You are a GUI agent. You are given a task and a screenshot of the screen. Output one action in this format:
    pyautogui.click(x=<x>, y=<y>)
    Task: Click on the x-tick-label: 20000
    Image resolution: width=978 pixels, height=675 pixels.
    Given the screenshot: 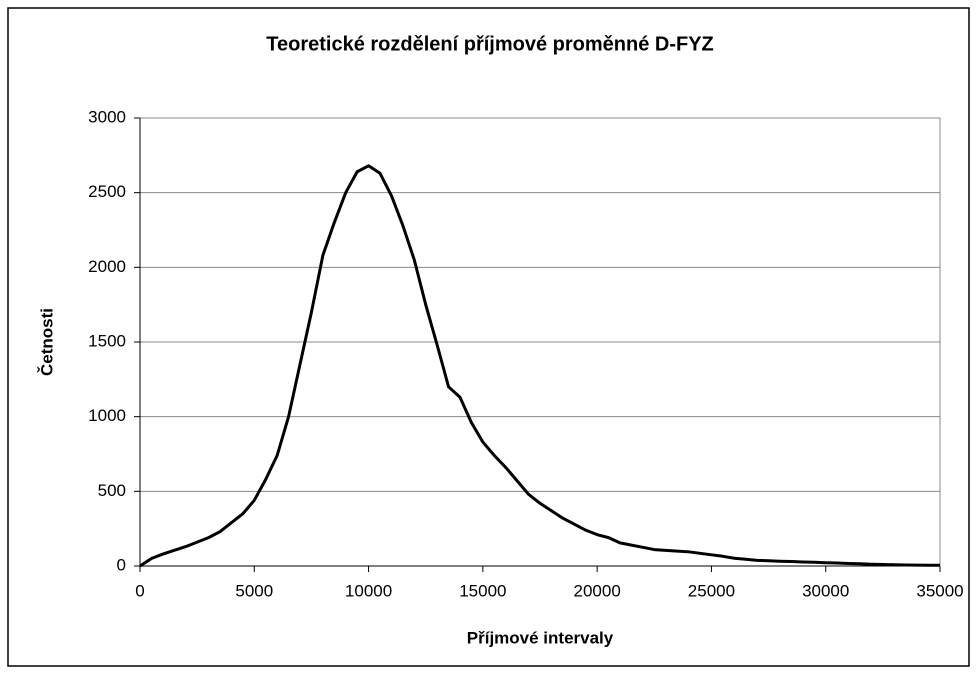 What is the action you would take?
    pyautogui.click(x=597, y=590)
    